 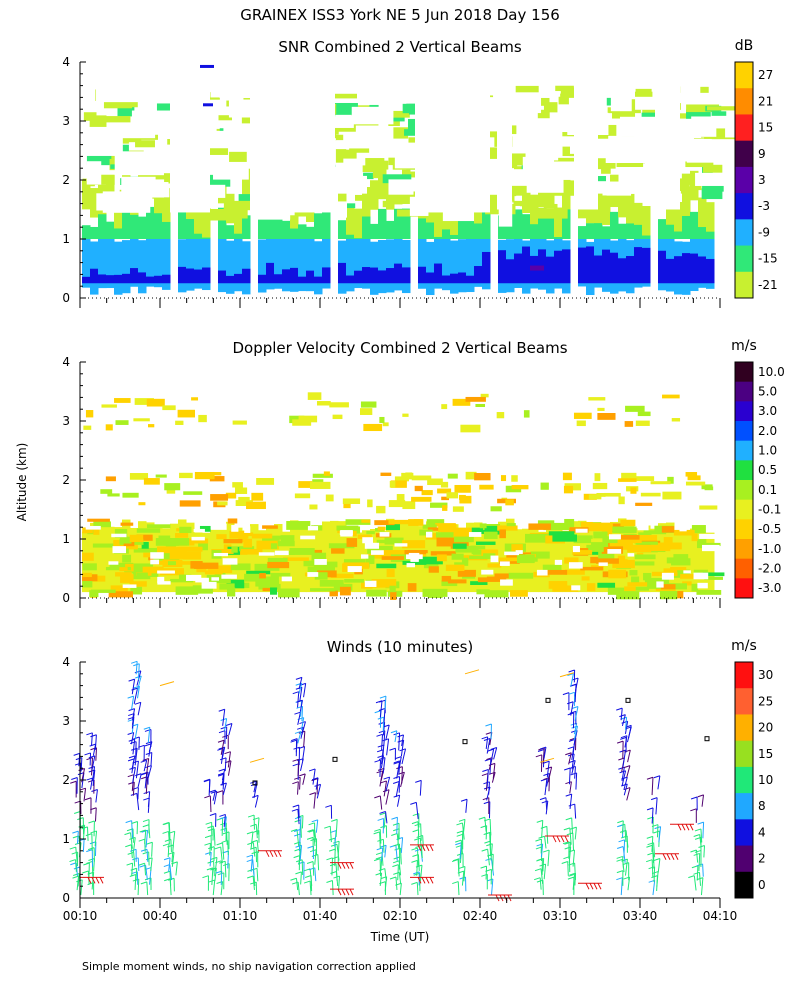 I want to click on x-tick-label: 01:10, so click(x=240, y=916).